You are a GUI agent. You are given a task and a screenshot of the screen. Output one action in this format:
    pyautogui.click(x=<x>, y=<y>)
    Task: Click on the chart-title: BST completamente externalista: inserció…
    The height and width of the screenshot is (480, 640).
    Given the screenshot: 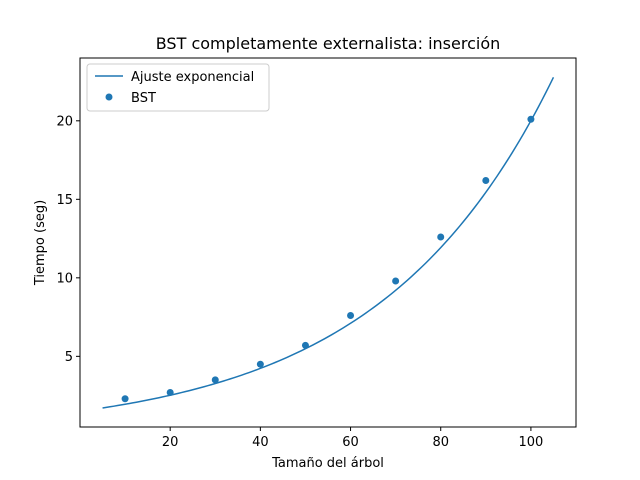 What is the action you would take?
    pyautogui.click(x=328, y=43)
    